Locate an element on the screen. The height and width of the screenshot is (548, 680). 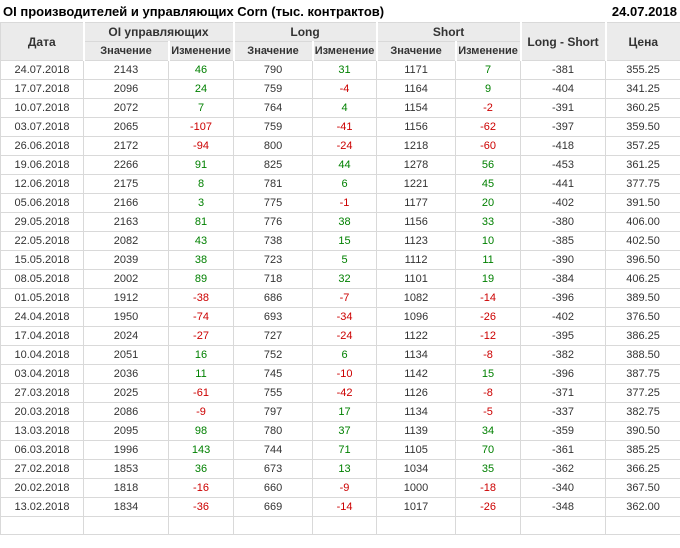
value-cell: 2082 is located at coordinates (126, 241).